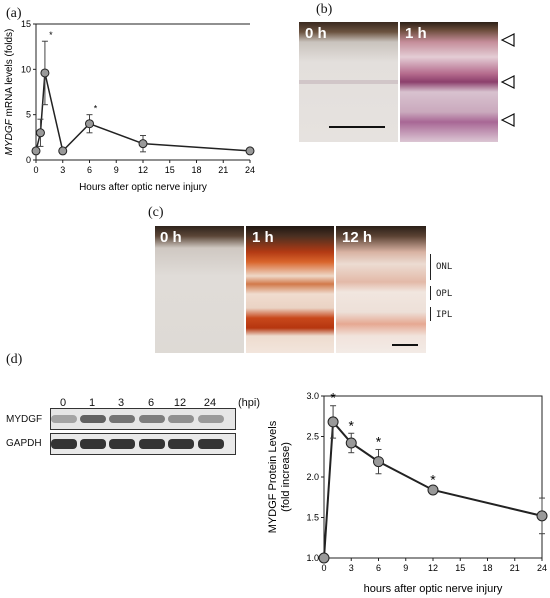  What do you see at coordinates (26, 24) in the screenshot?
I see `y-tick-label: 15` at bounding box center [26, 24].